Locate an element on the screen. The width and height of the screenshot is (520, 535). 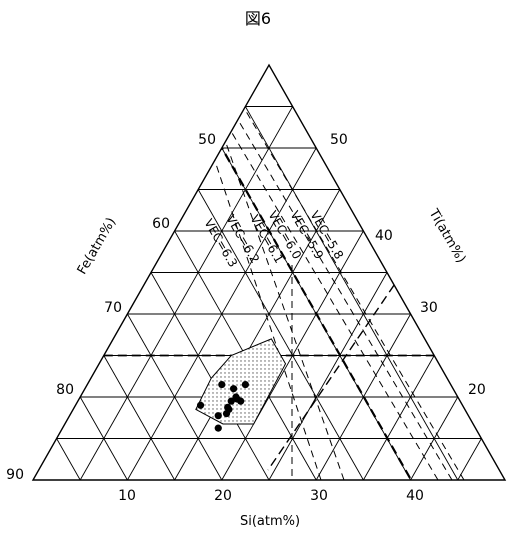
si-tick-40: 40 is located at coordinates (415, 496).